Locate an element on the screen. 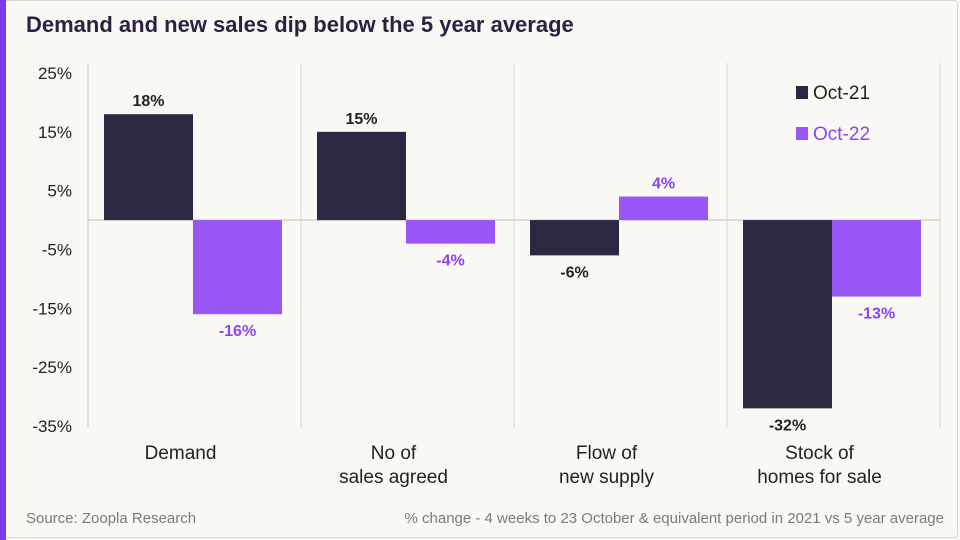 The width and height of the screenshot is (960, 540). data-label: -16% is located at coordinates (237, 331).